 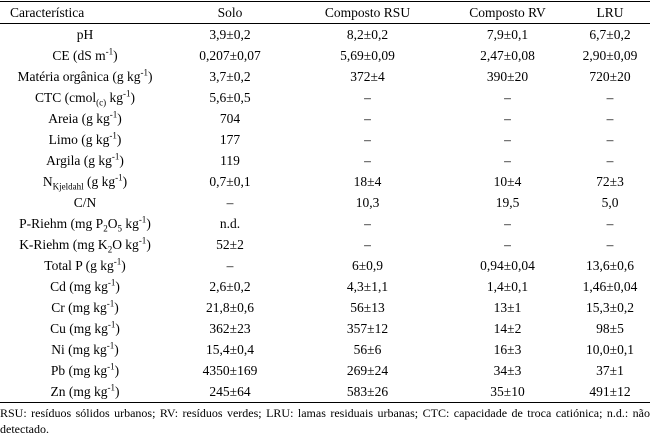 What do you see at coordinates (367, 349) in the screenshot?
I see `cell: 56±6` at bounding box center [367, 349].